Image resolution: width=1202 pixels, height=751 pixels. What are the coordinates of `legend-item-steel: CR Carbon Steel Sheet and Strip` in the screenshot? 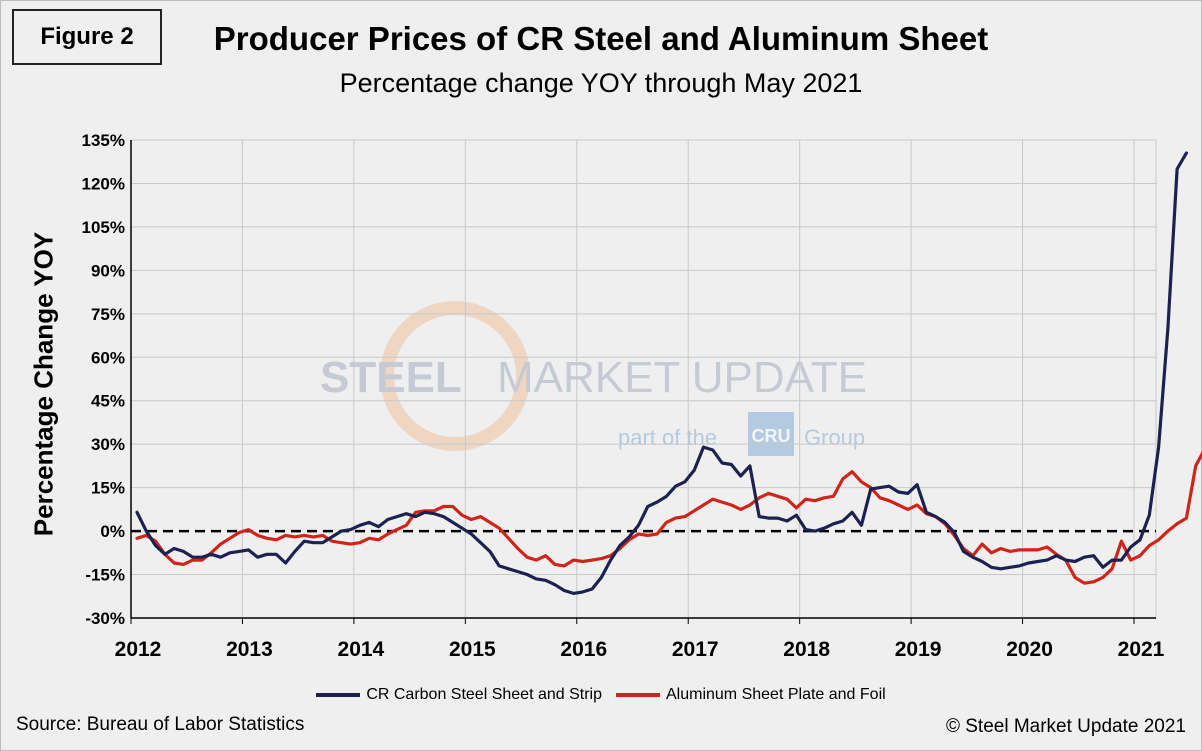 It's located at (459, 695).